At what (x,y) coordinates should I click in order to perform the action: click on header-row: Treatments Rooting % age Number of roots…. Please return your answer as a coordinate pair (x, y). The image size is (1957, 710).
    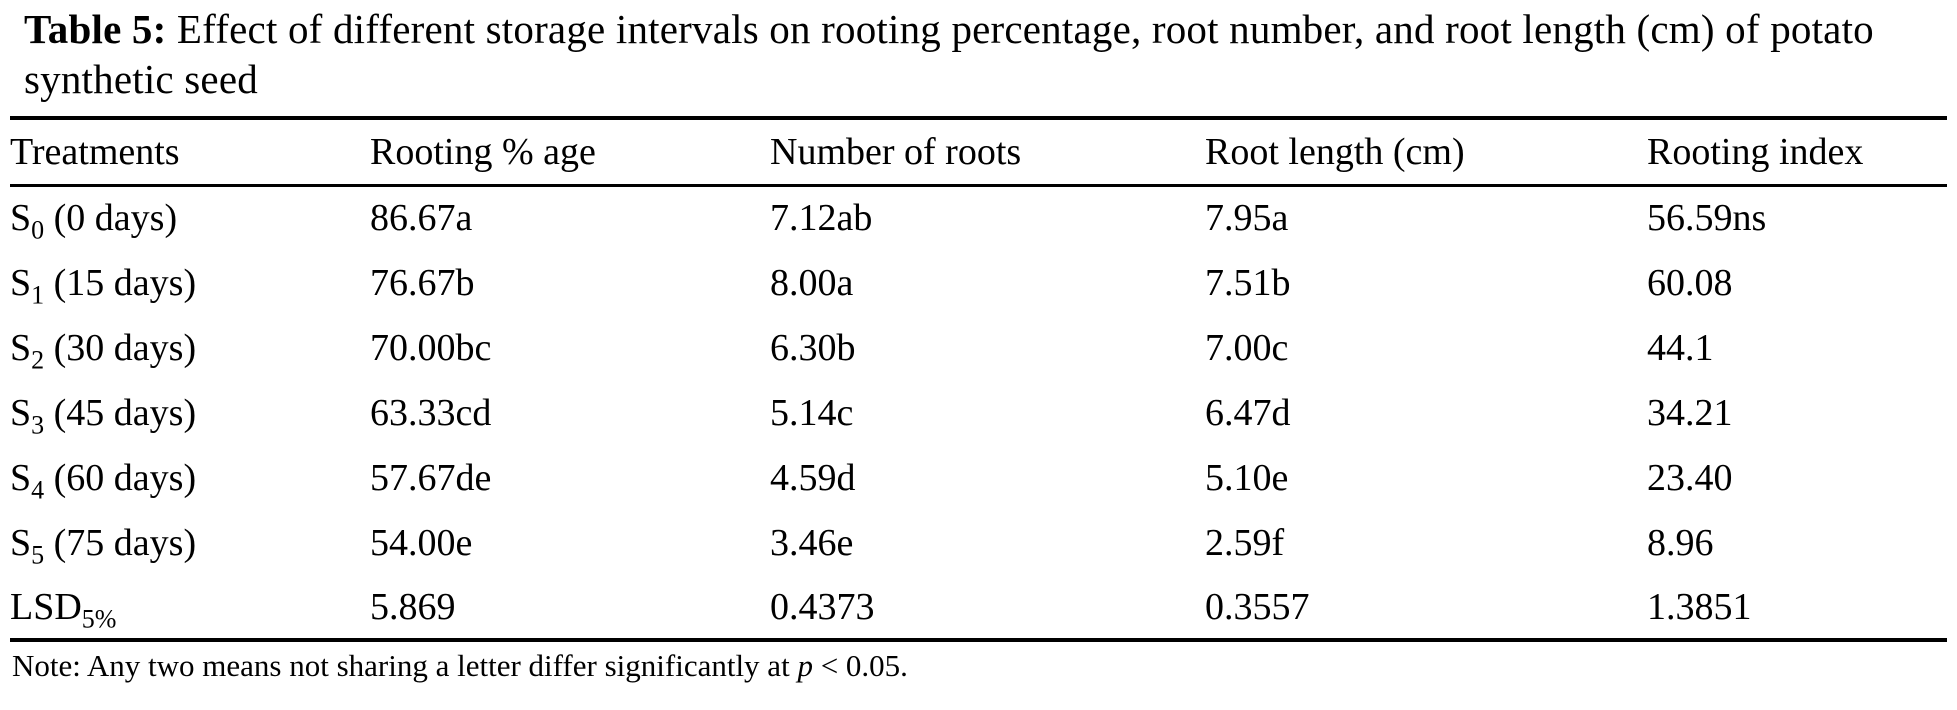
    Looking at the image, I should click on (978, 152).